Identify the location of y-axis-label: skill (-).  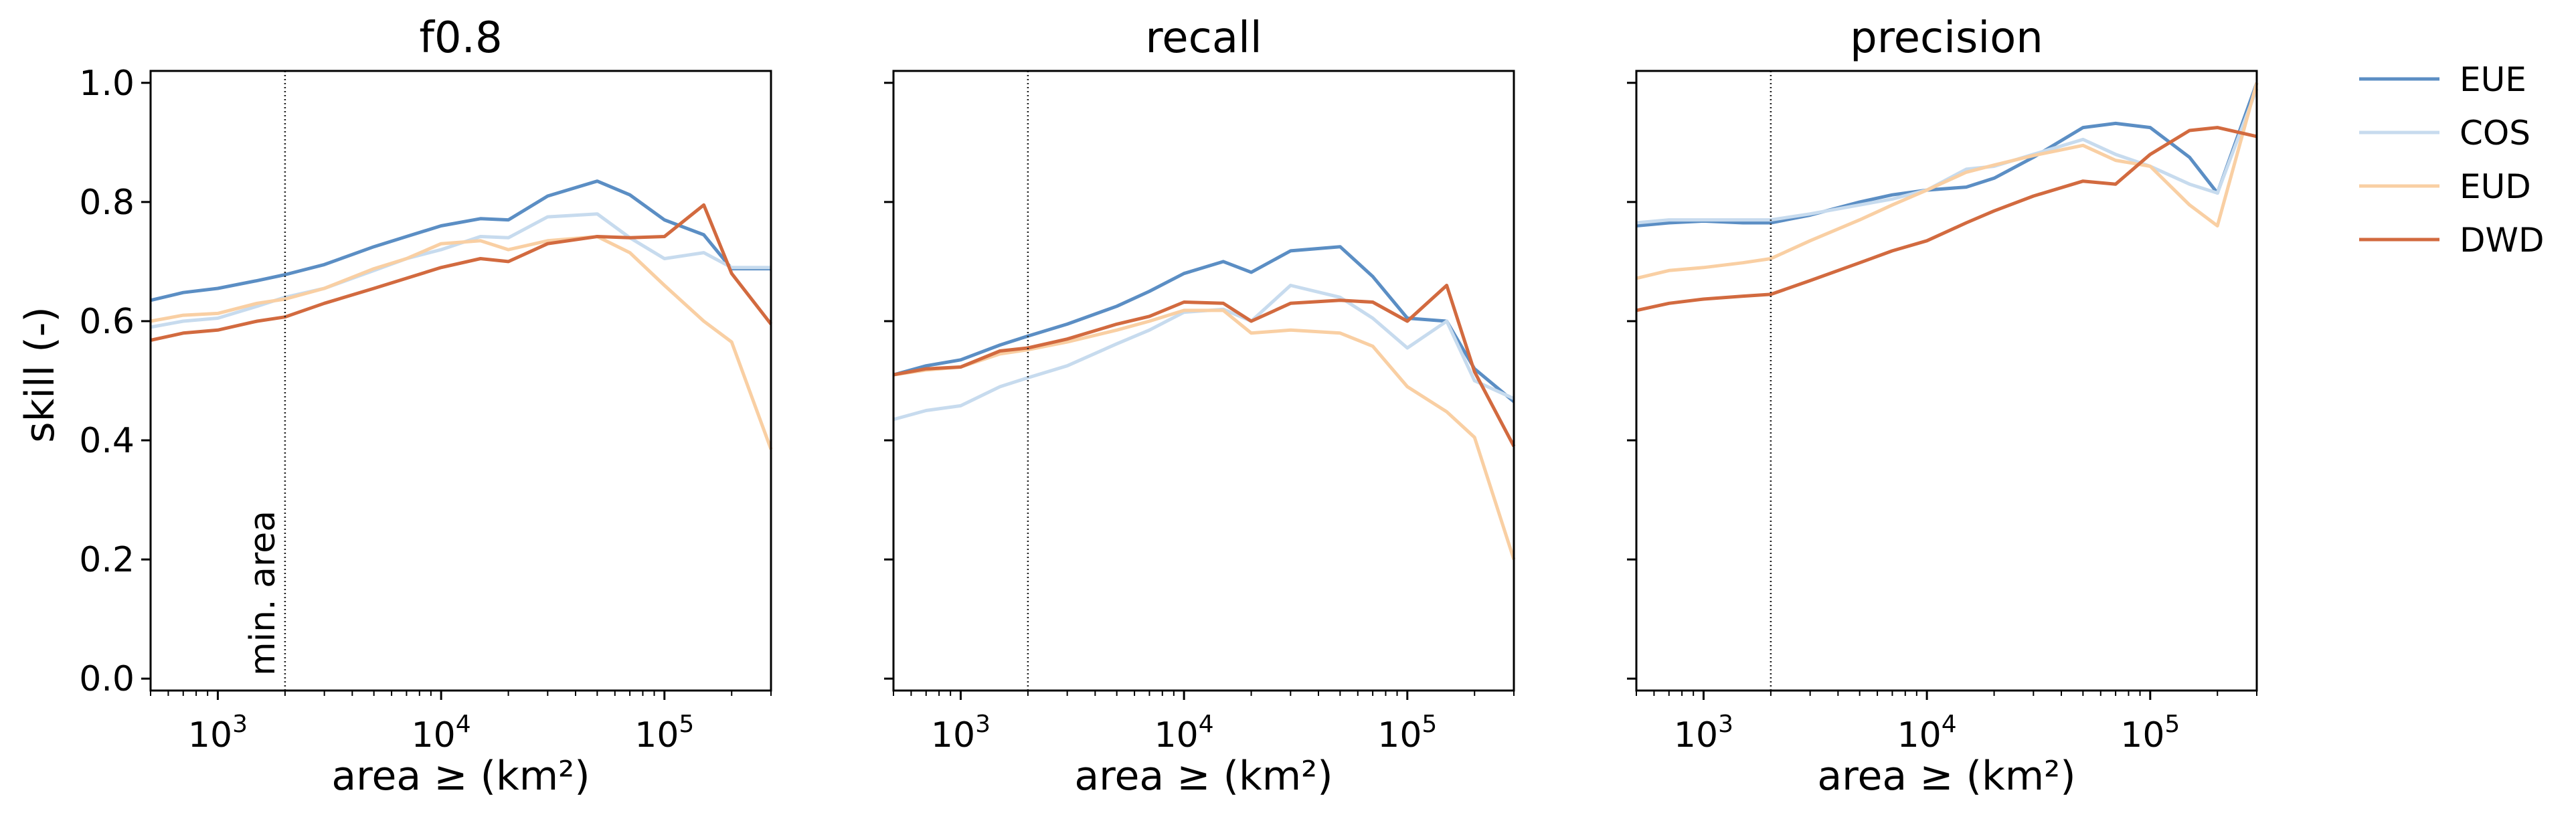
(40, 375).